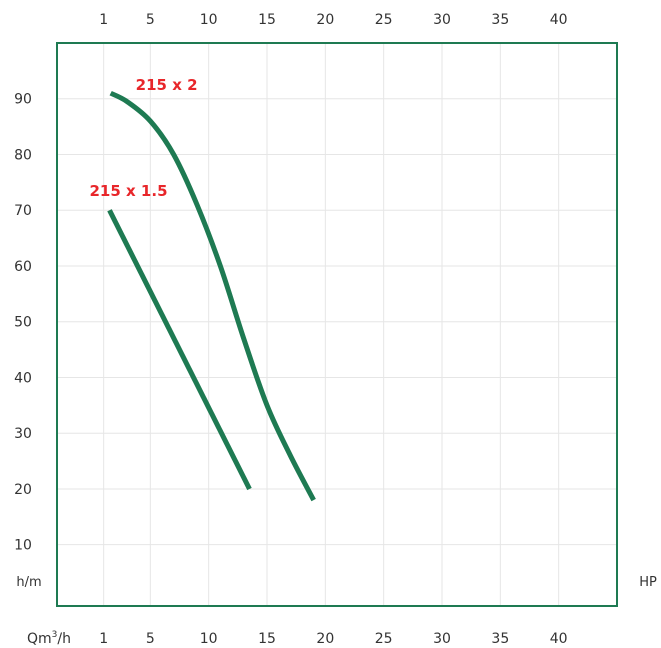  What do you see at coordinates (325, 639) in the screenshot?
I see `x-tick-label-bottom: 20` at bounding box center [325, 639].